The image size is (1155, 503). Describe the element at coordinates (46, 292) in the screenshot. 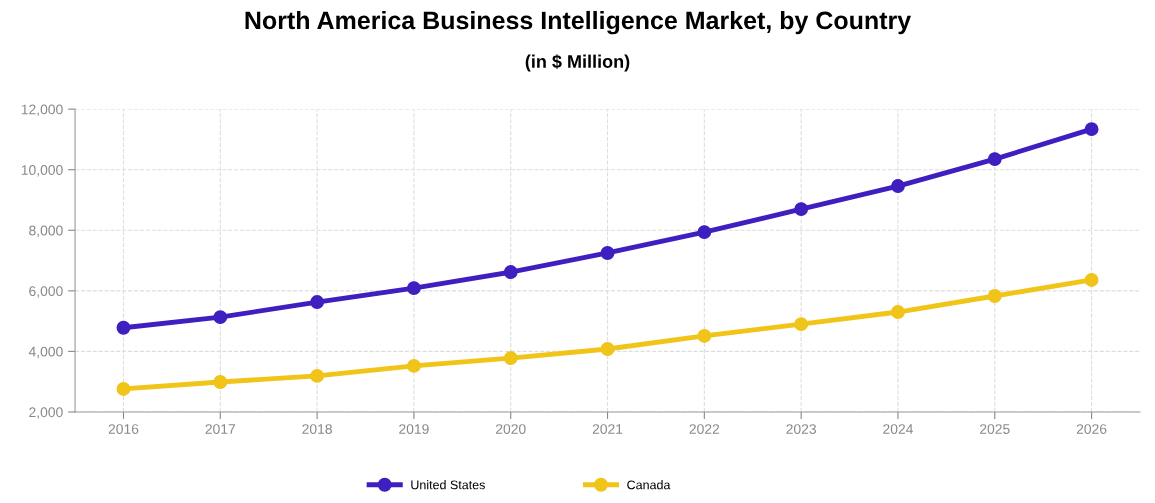

I see `y-tick-label: 6,000` at that location.